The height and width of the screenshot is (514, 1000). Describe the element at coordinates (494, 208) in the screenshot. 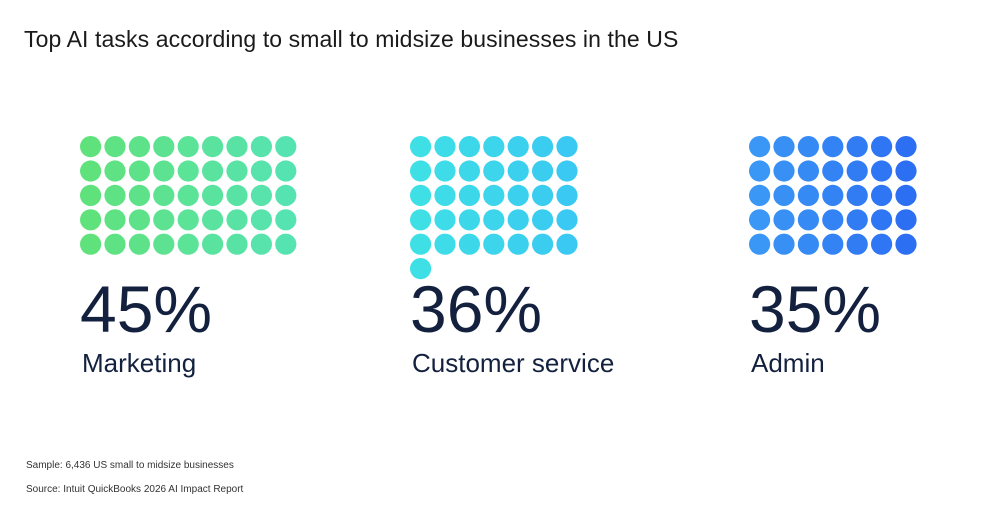

I see `waffle-dots-customer-service` at that location.